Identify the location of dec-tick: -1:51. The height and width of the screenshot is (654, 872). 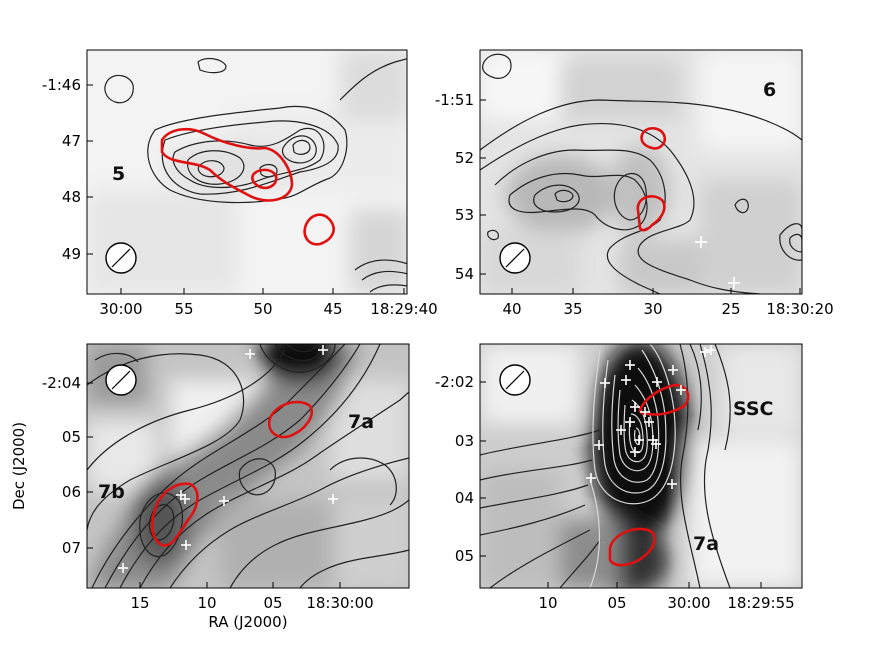
(454, 100).